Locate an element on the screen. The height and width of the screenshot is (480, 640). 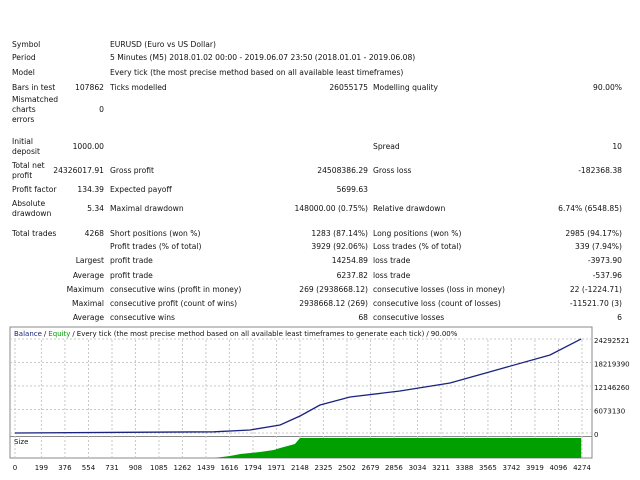
report-value: 269 (2938668.12) is located at coordinates (333, 289).